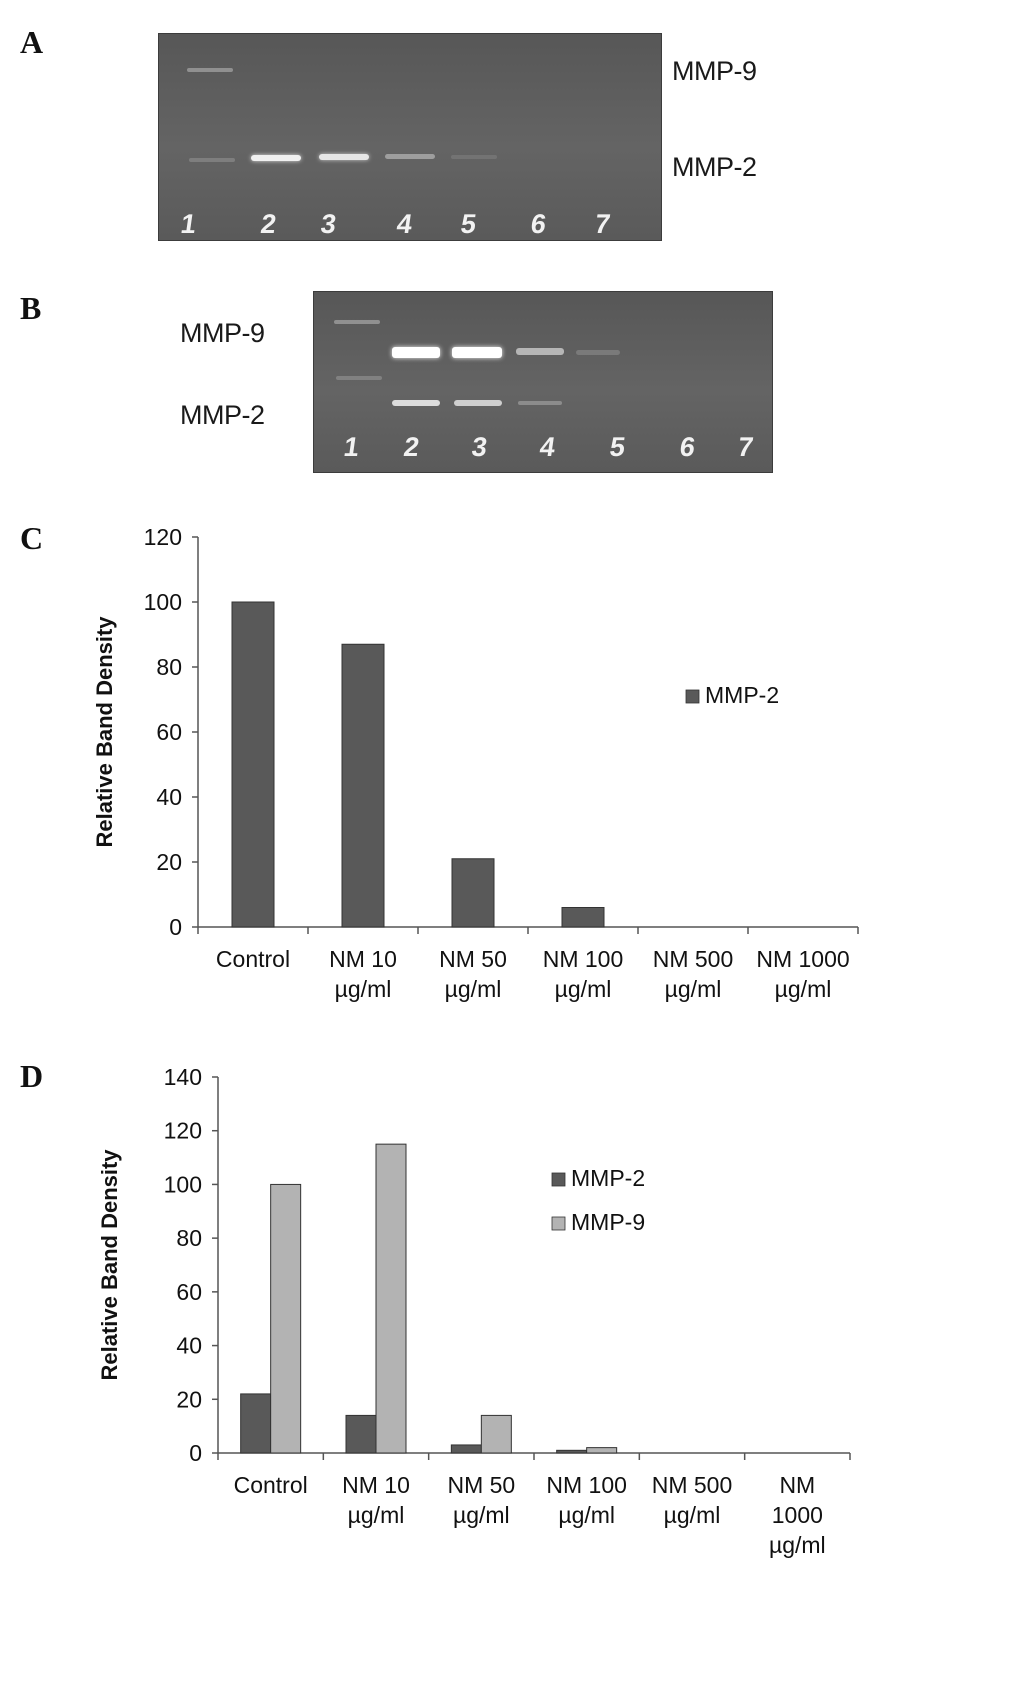 Image resolution: width=1035 pixels, height=1701 pixels. What do you see at coordinates (797, 1515) in the screenshot?
I see `x-tick-label: 1000` at bounding box center [797, 1515].